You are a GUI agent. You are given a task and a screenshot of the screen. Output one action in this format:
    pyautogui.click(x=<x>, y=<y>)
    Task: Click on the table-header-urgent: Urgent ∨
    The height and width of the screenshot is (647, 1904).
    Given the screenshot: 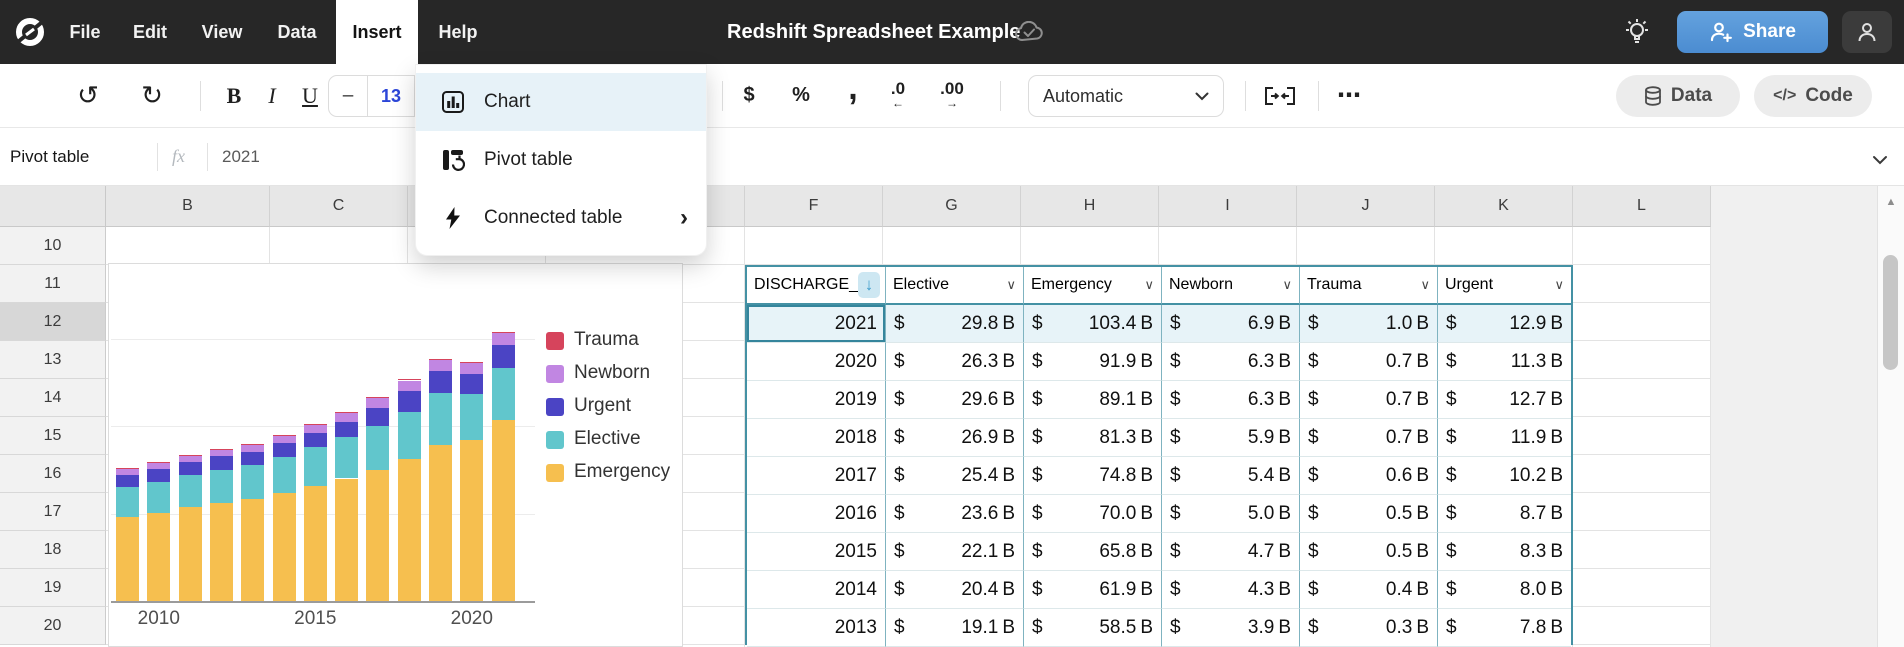 What is the action you would take?
    pyautogui.click(x=1504, y=286)
    